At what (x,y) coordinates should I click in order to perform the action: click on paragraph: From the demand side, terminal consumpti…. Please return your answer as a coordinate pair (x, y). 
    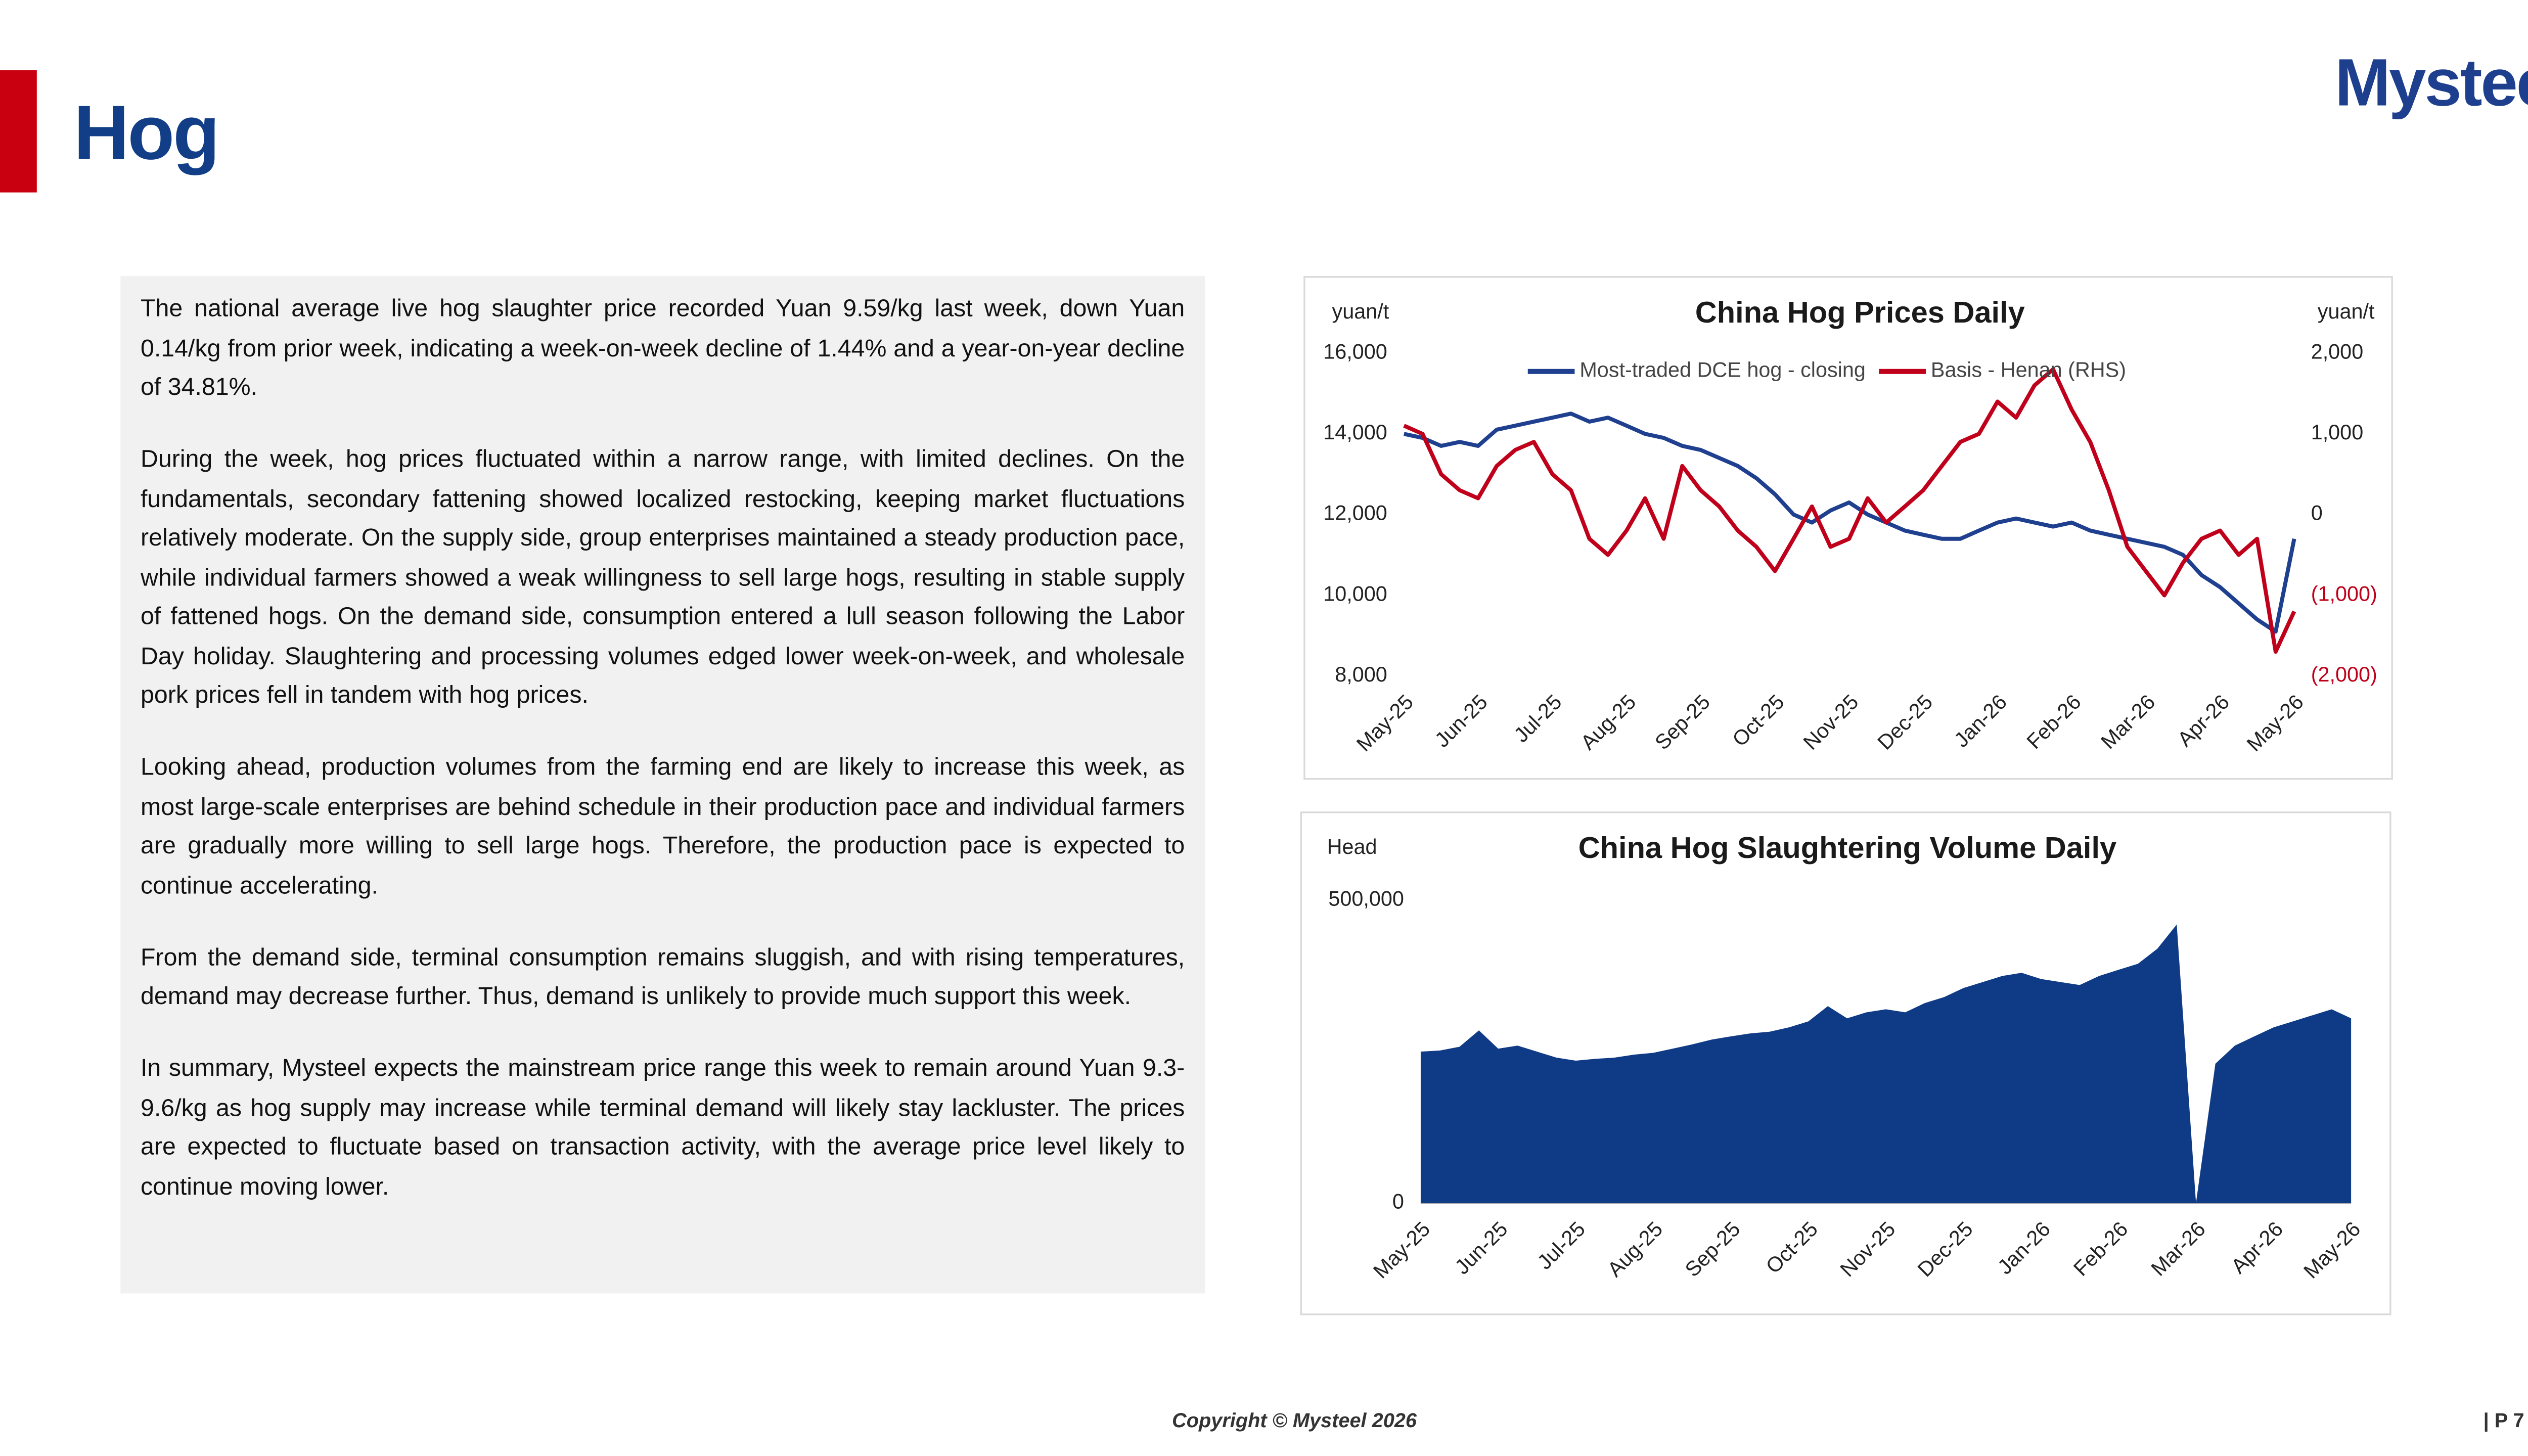
    Looking at the image, I should click on (663, 977).